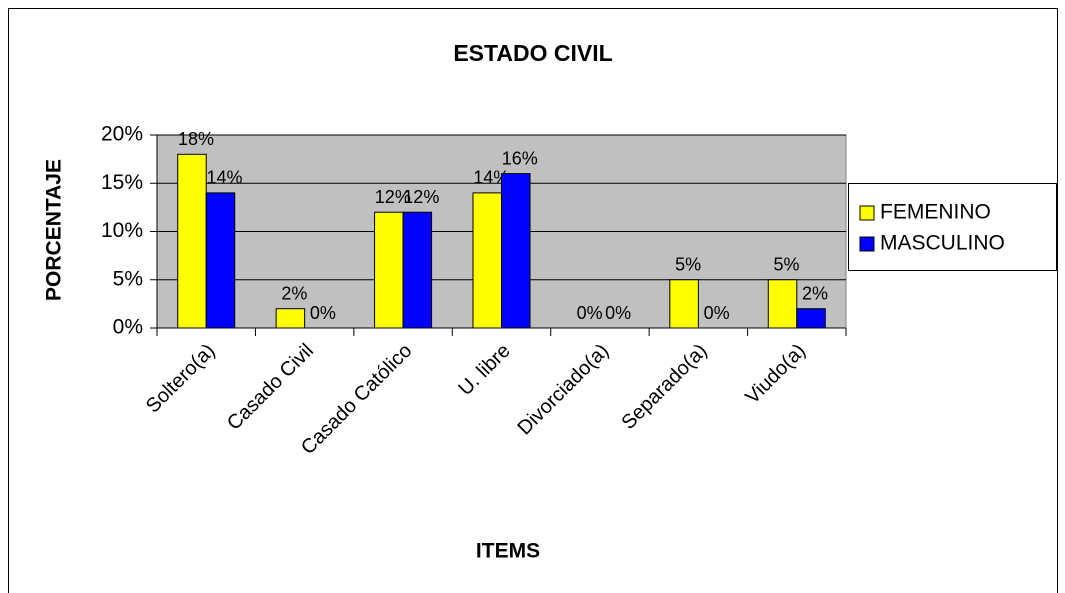 The width and height of the screenshot is (1065, 593). I want to click on y-tick-label: 10%, so click(122, 230).